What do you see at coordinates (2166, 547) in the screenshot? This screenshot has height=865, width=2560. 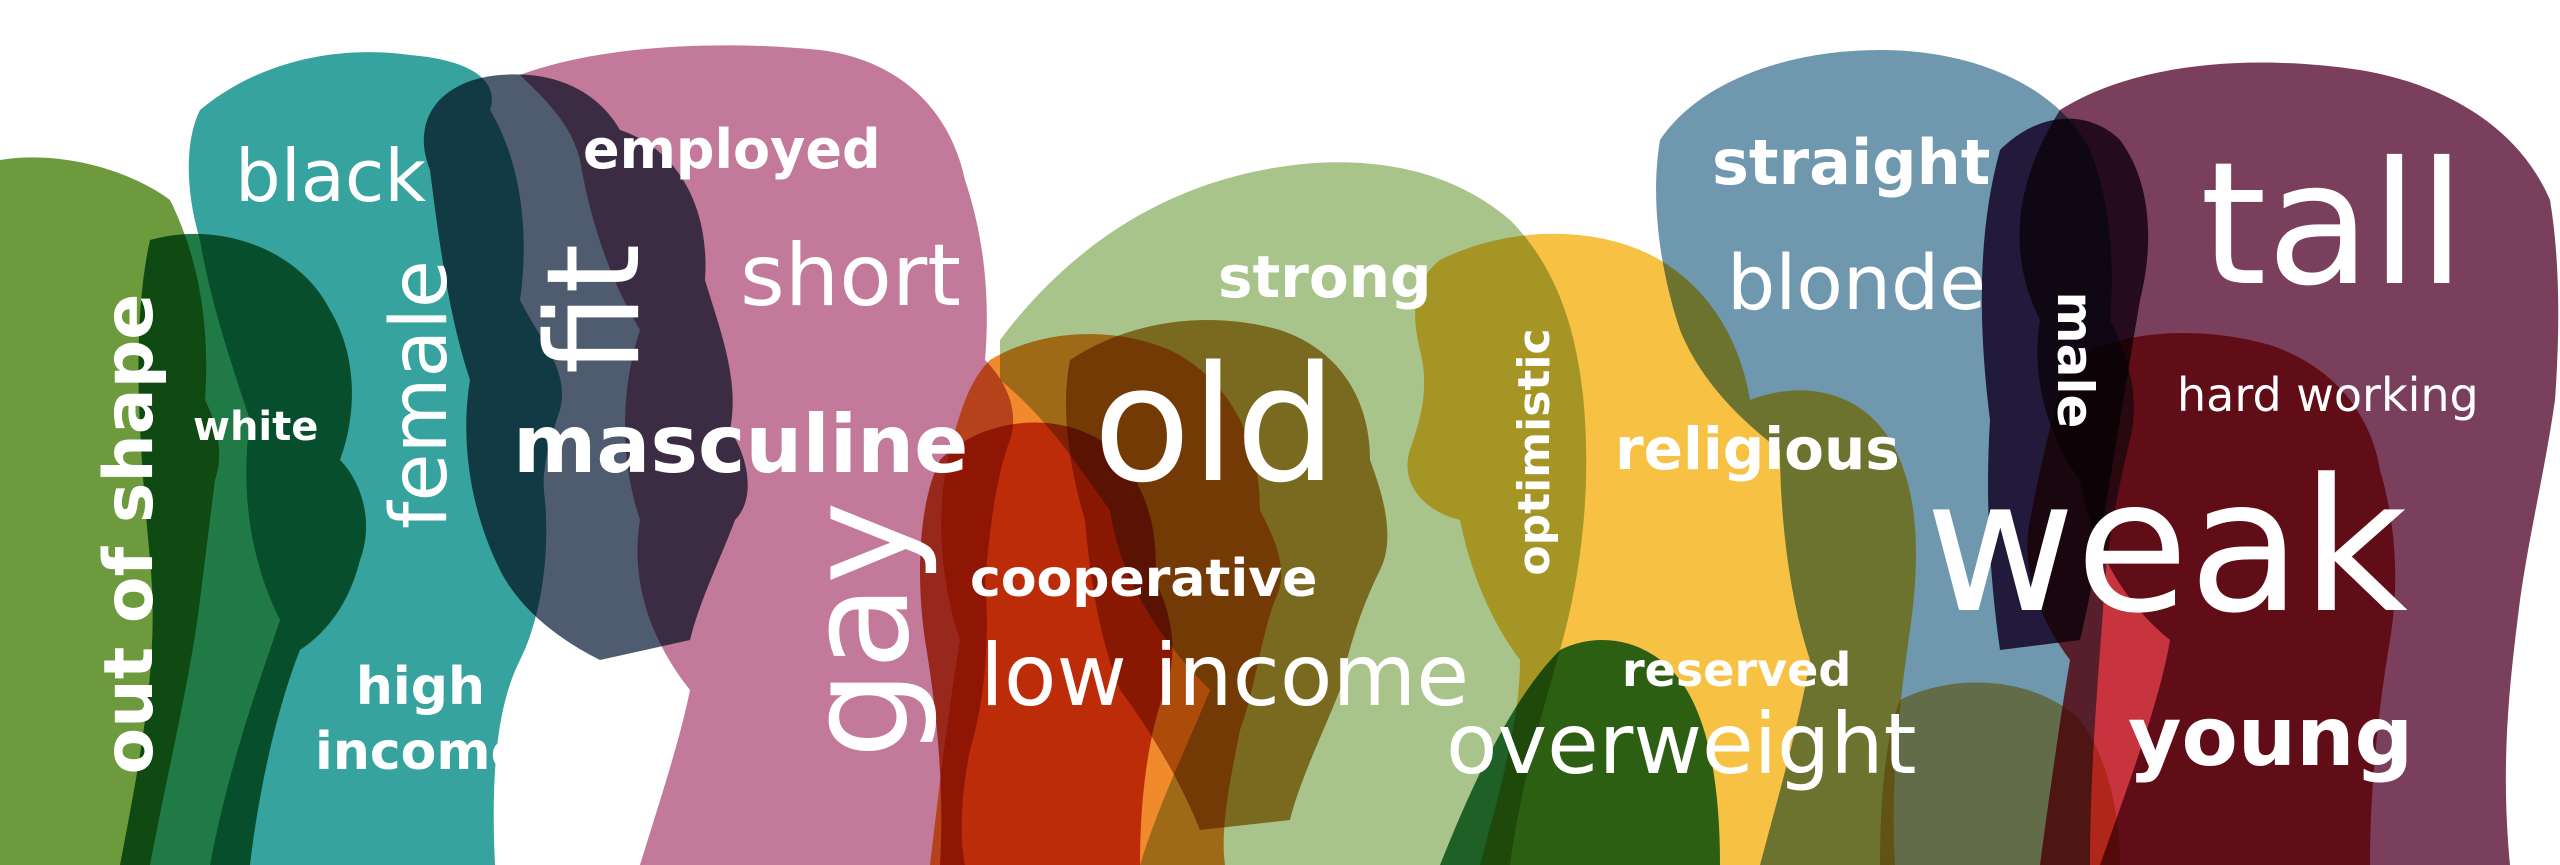 I see `word-weak: weak` at bounding box center [2166, 547].